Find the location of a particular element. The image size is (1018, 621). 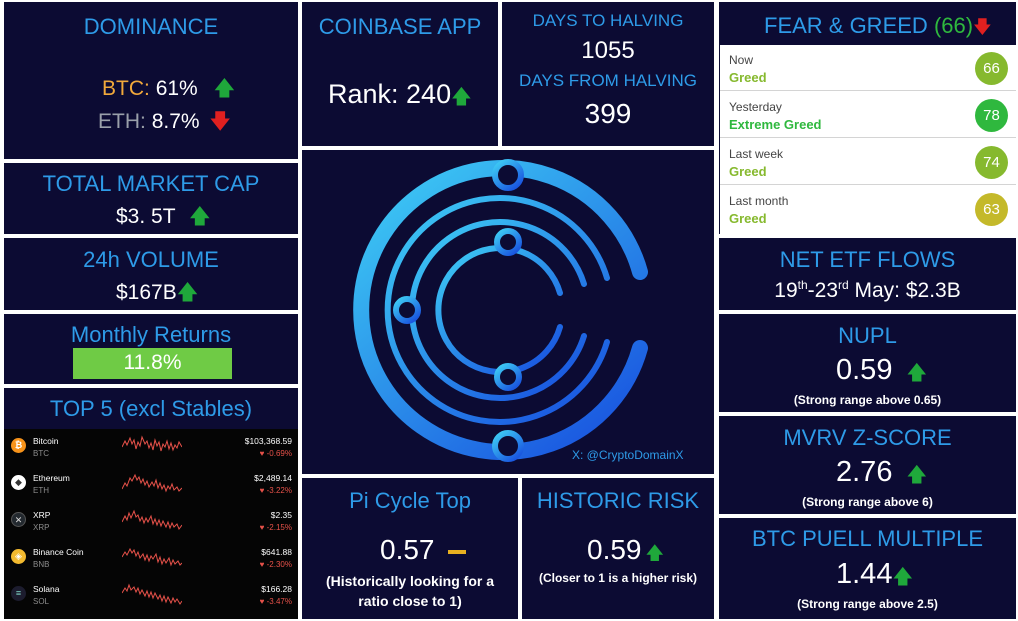

list-item: ✕ XRP XRP $2.35 ♥ -2.15% is located at coordinates (151, 521).